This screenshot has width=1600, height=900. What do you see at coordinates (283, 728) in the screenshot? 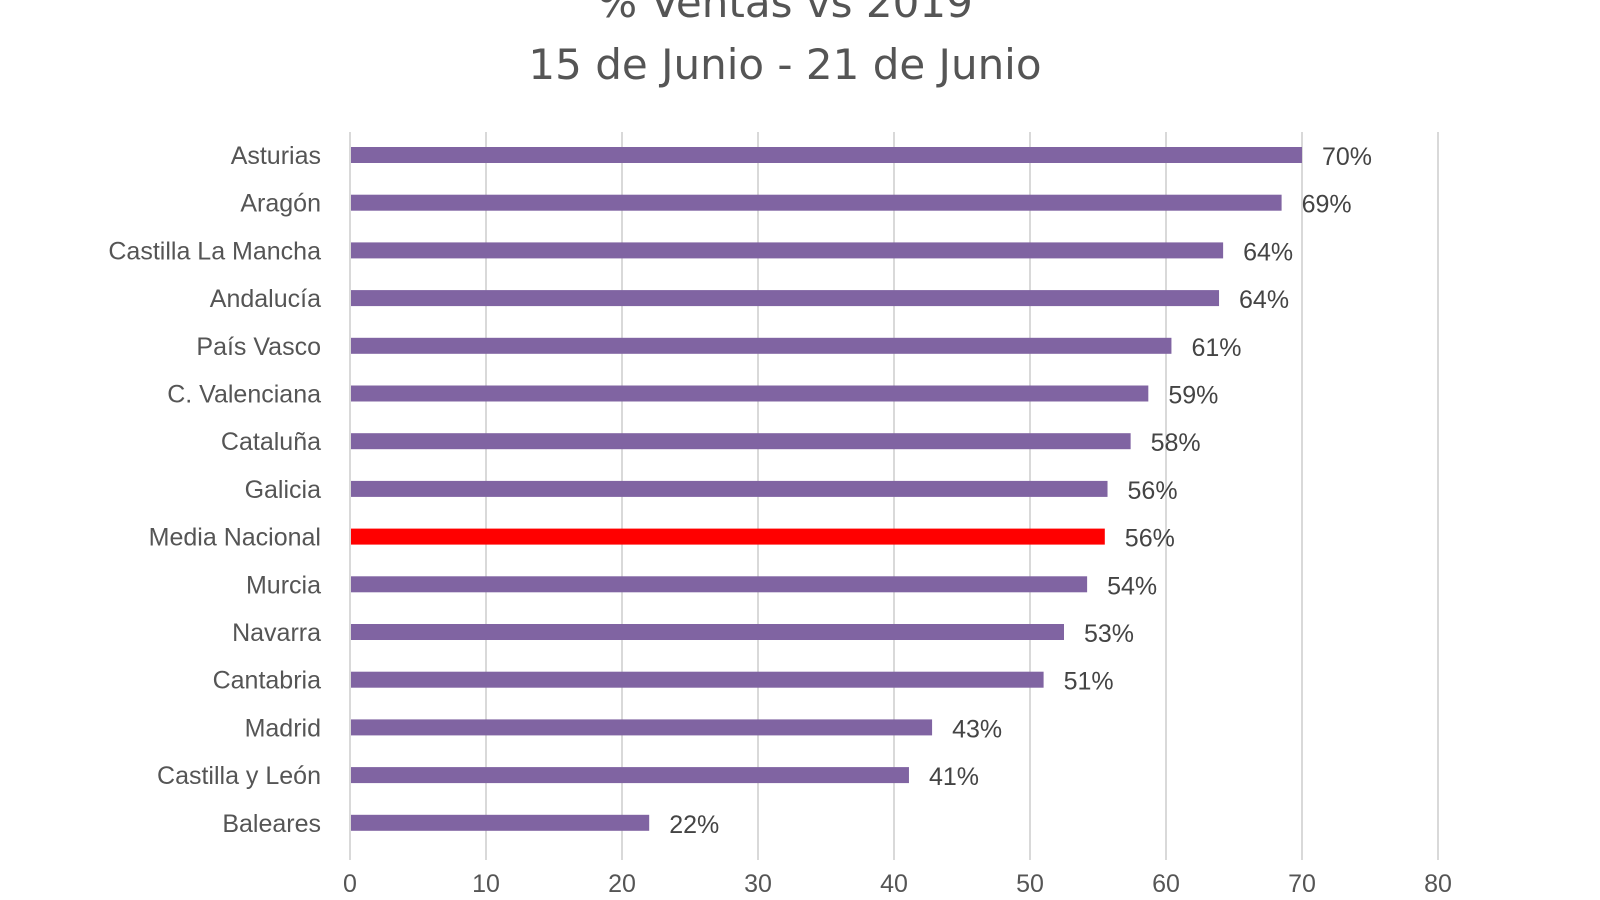
I see `category-label: Madrid` at bounding box center [283, 728].